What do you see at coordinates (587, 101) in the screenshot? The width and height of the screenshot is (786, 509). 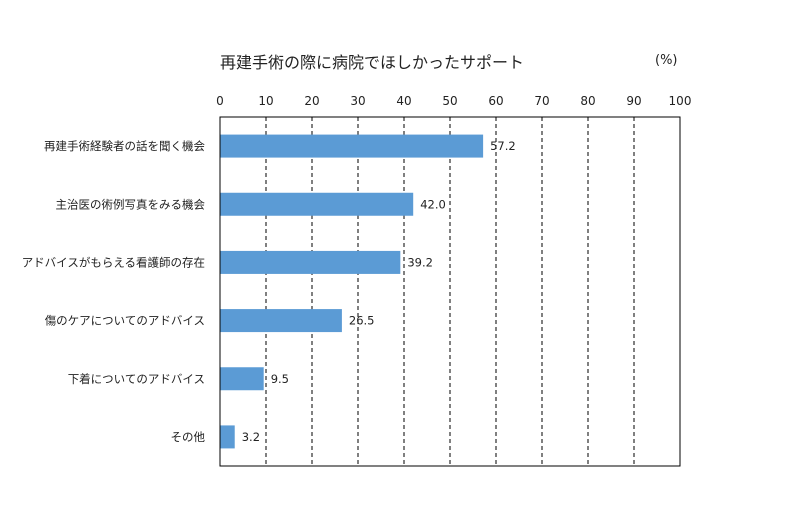 I see `x-tick-label: 80` at bounding box center [587, 101].